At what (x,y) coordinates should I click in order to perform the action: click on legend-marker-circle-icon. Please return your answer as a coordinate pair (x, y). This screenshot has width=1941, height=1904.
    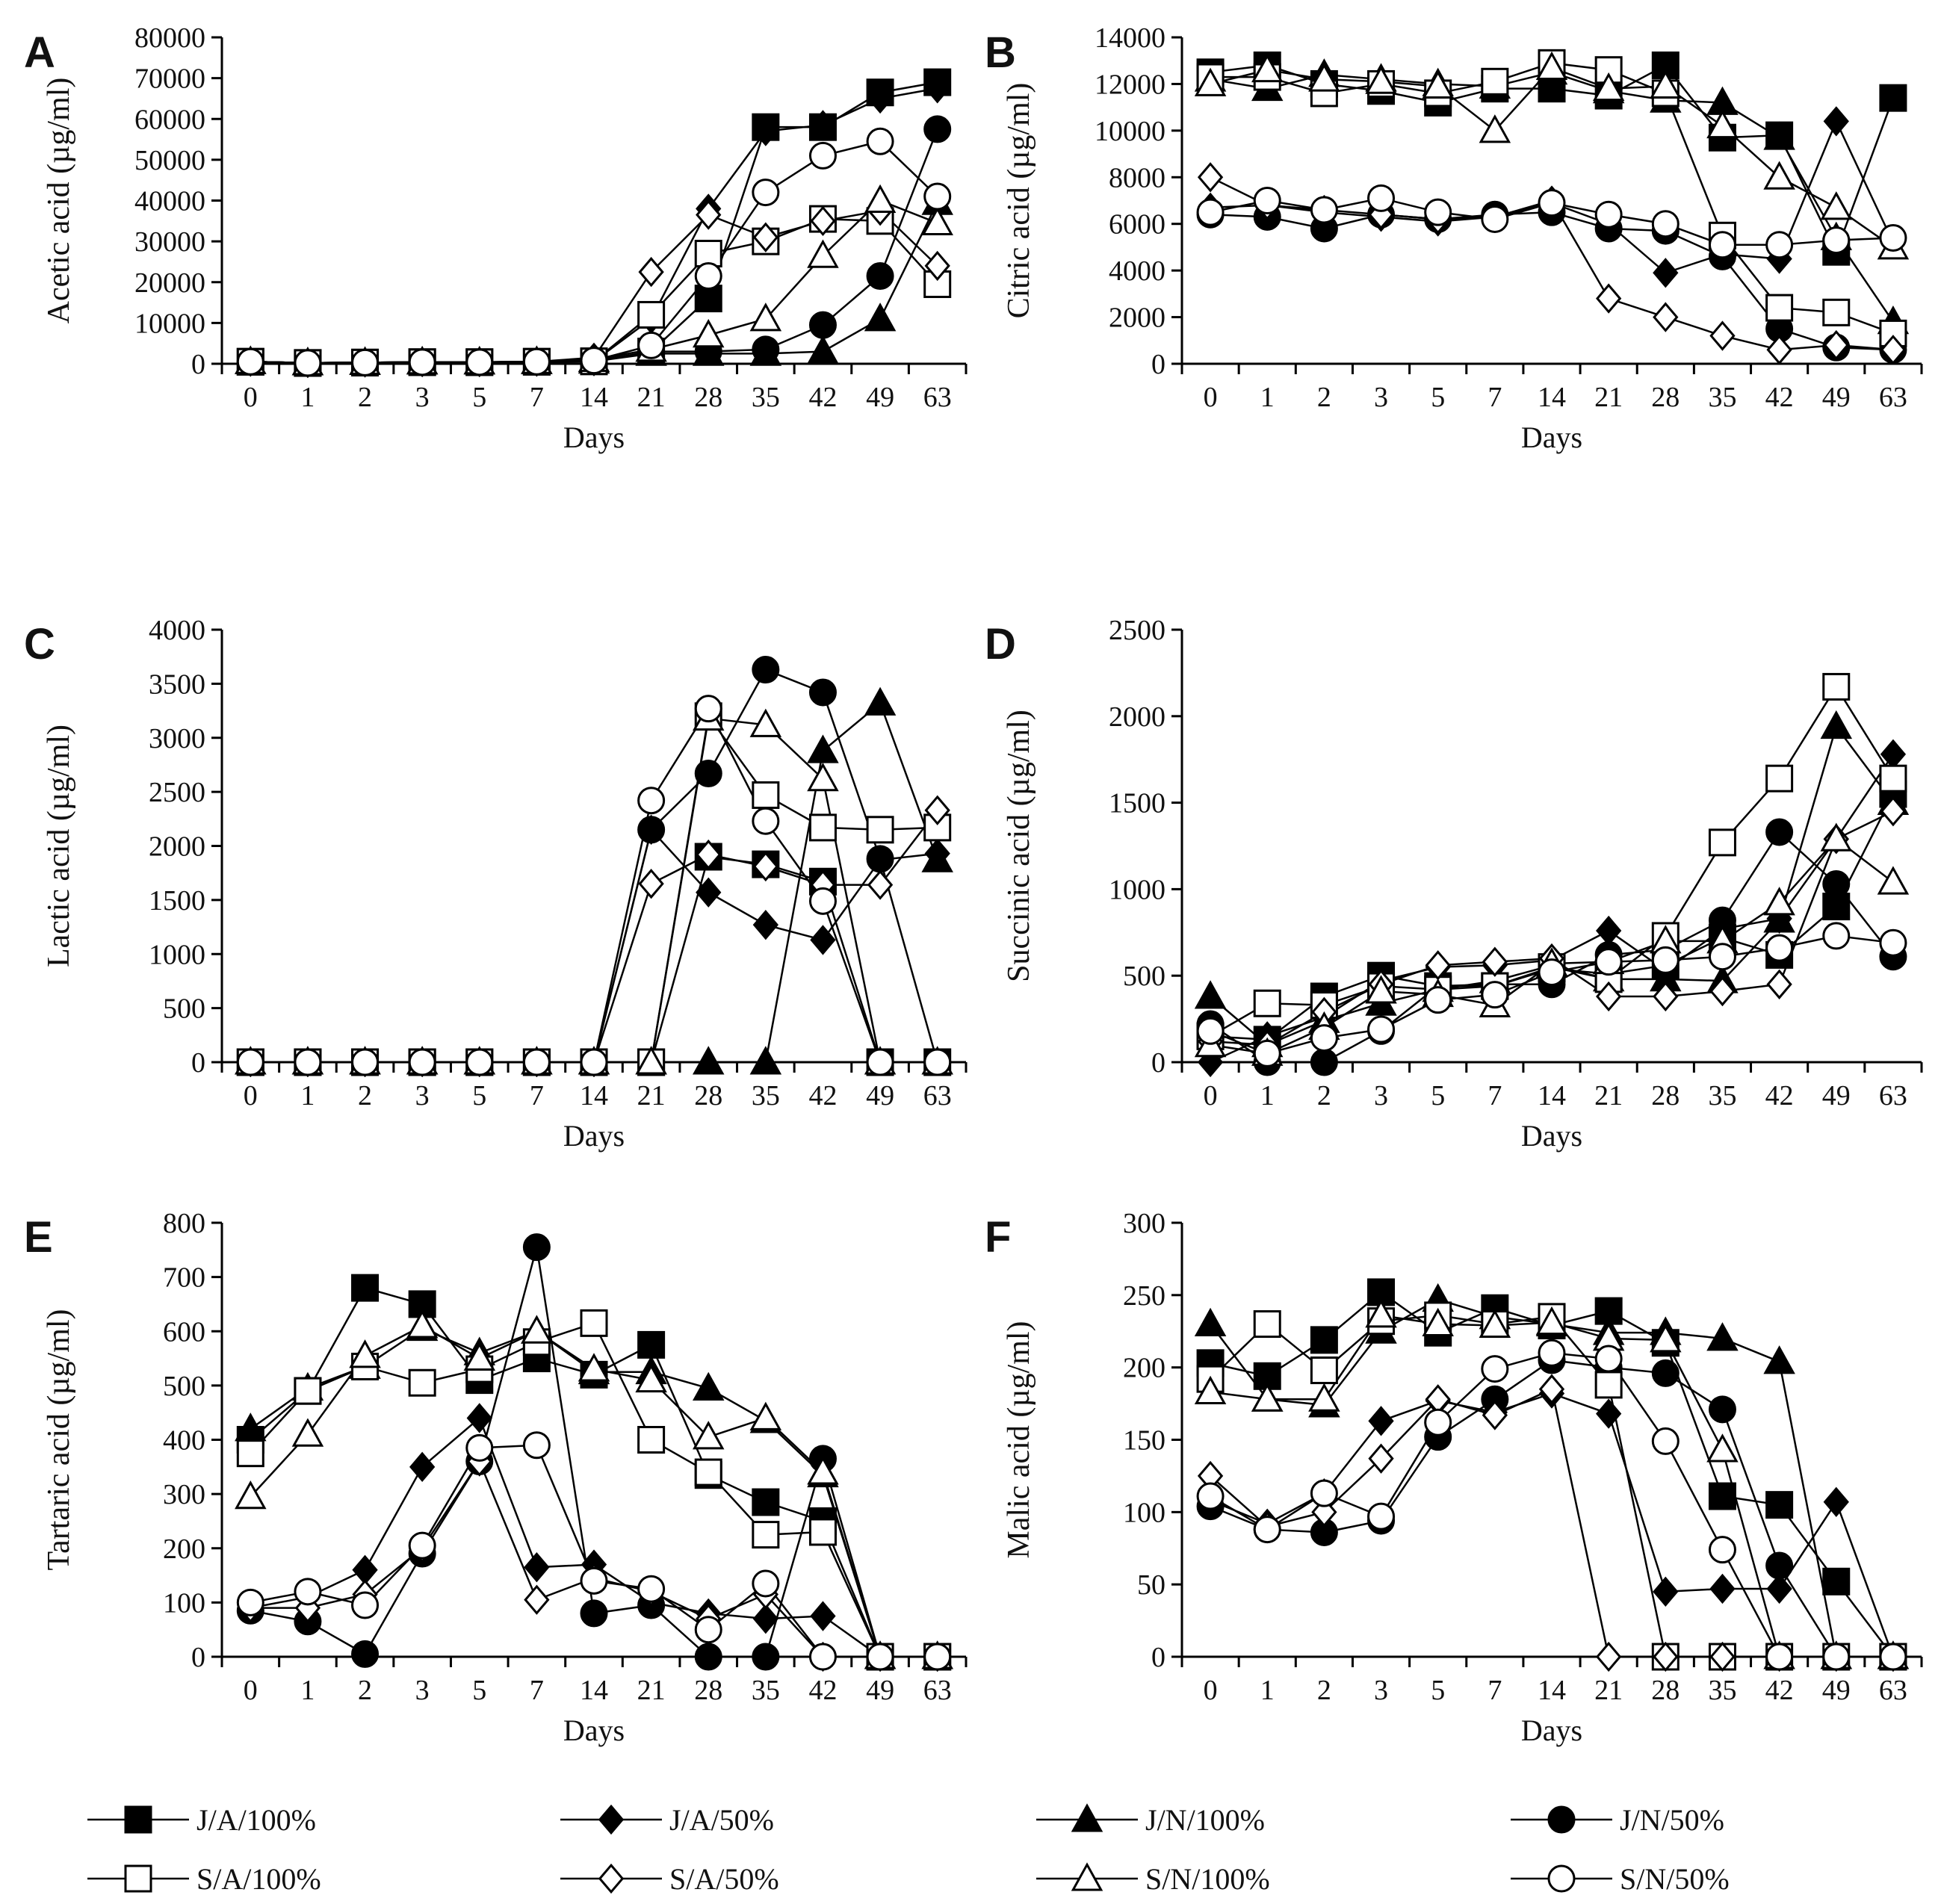
    Looking at the image, I should click on (1561, 1819).